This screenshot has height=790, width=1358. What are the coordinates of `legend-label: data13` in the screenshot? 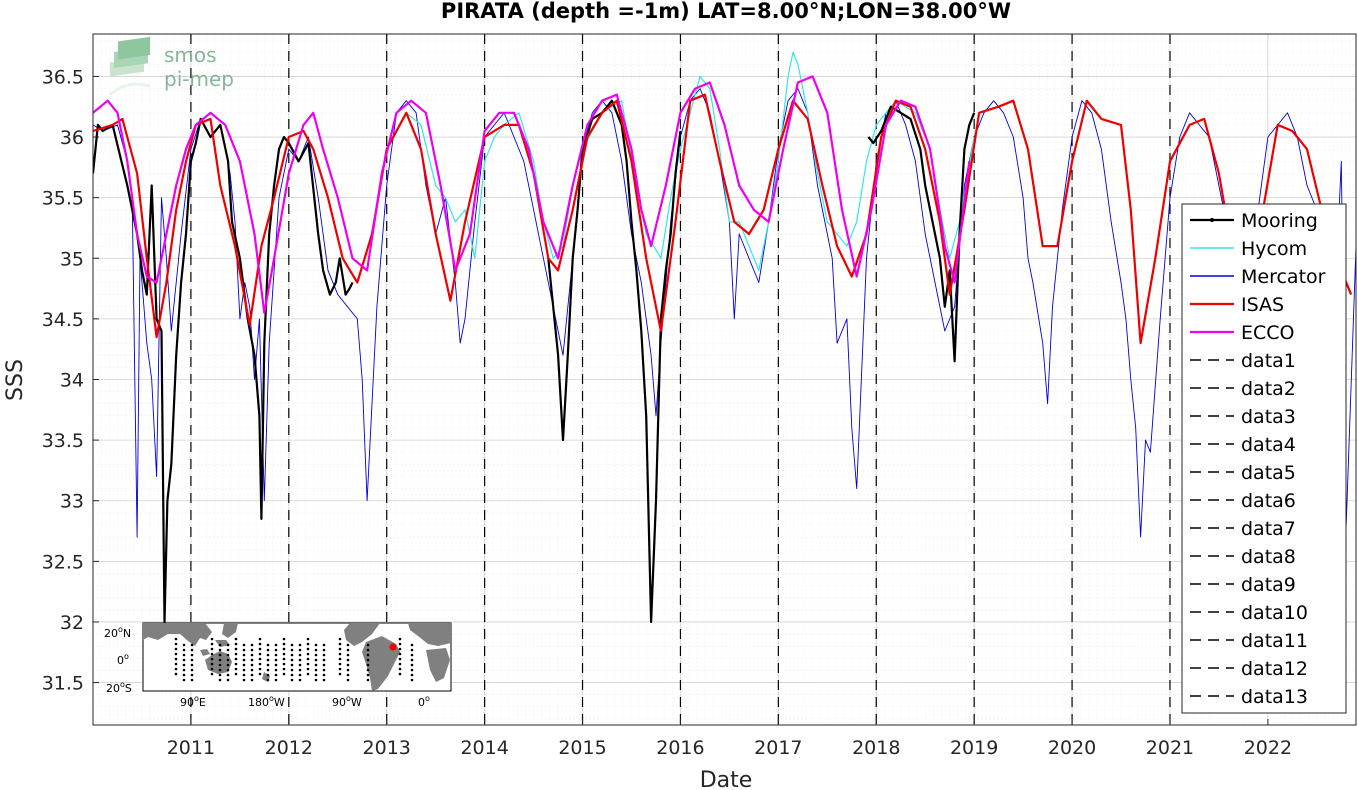 It's located at (1274, 697).